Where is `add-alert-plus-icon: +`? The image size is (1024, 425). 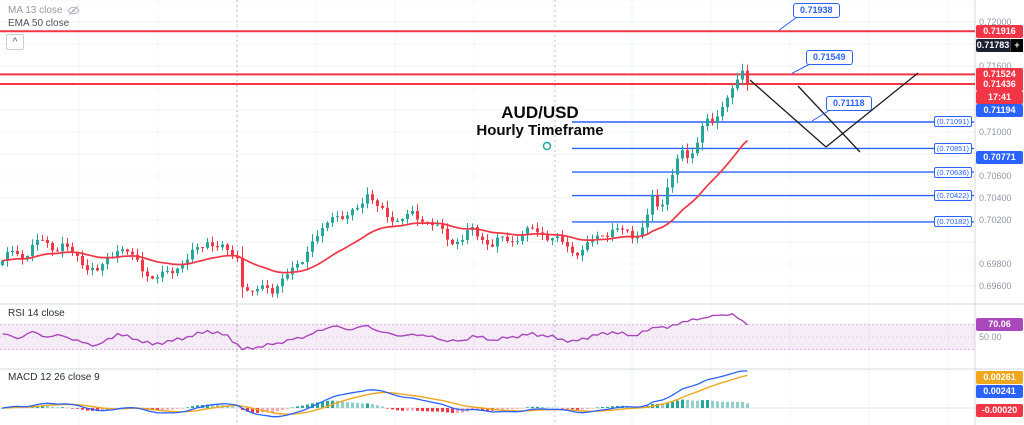 add-alert-plus-icon: + is located at coordinates (1016, 46).